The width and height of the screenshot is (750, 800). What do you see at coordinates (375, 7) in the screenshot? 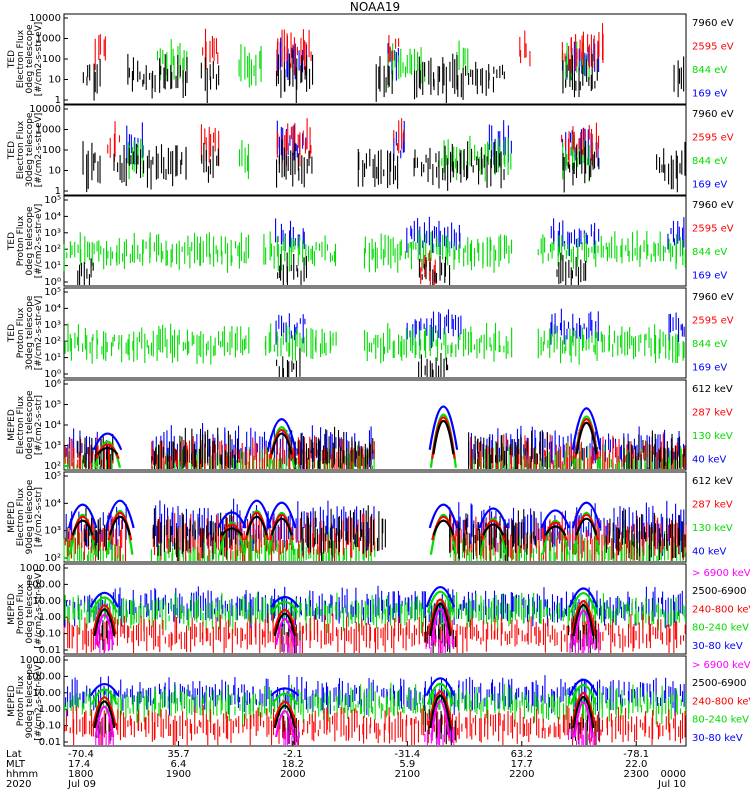
I see `chart-title: NOAA19` at bounding box center [375, 7].